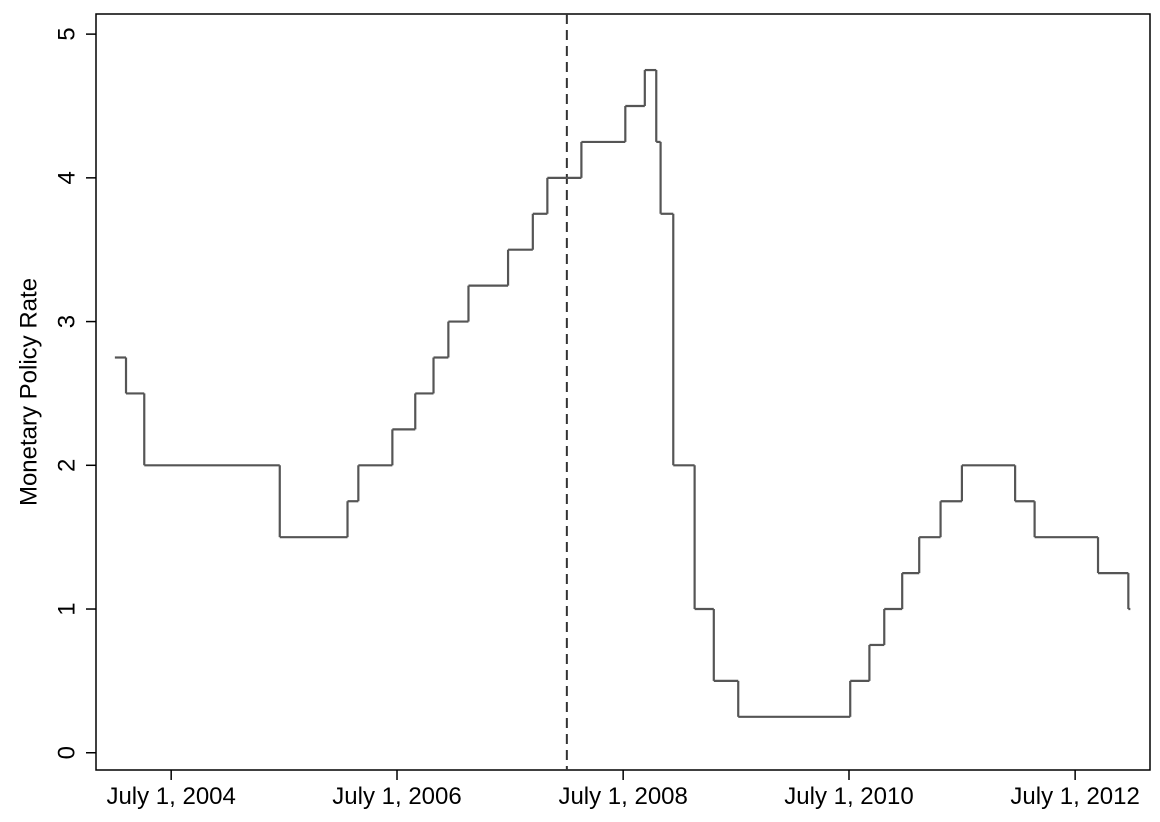 This screenshot has width=1160, height=822. What do you see at coordinates (66, 33) in the screenshot?
I see `y-tick-label: 5` at bounding box center [66, 33].